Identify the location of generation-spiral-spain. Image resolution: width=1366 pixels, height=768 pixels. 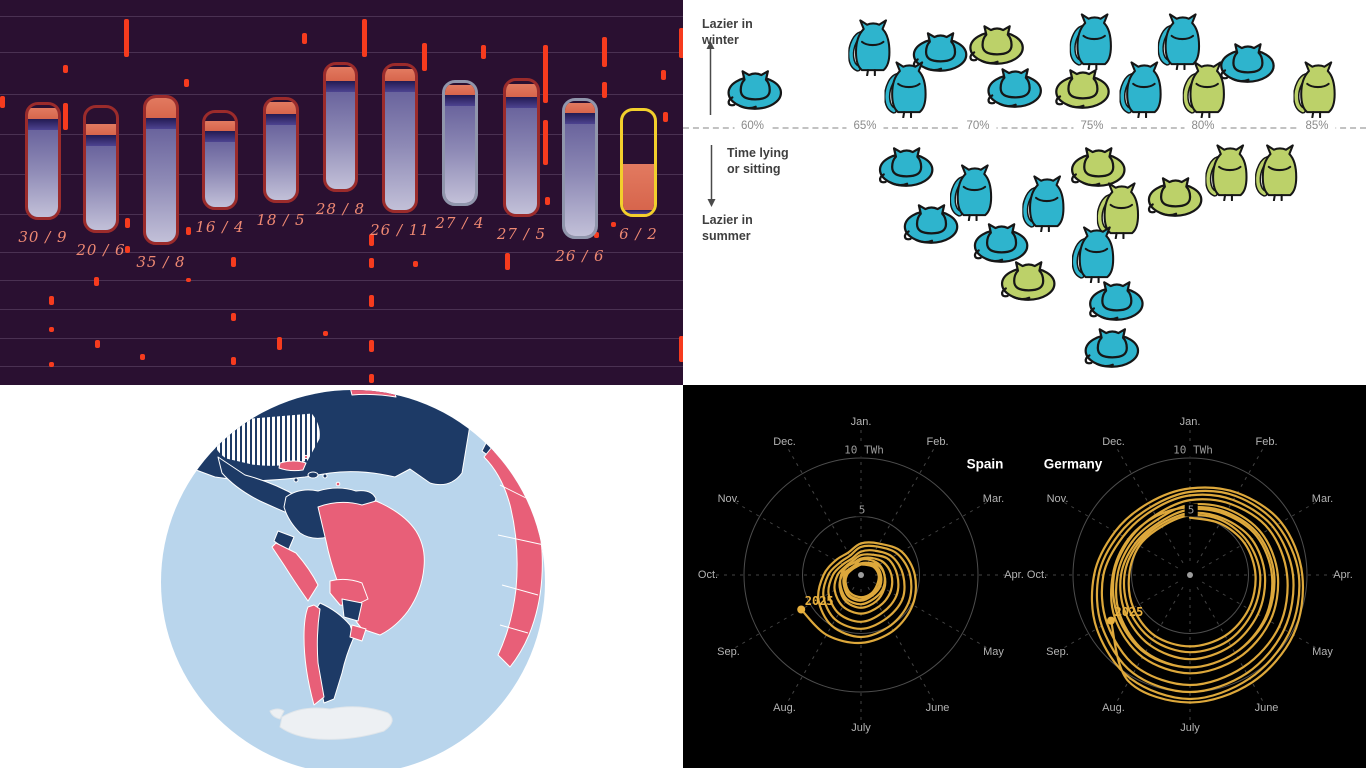
(859, 593).